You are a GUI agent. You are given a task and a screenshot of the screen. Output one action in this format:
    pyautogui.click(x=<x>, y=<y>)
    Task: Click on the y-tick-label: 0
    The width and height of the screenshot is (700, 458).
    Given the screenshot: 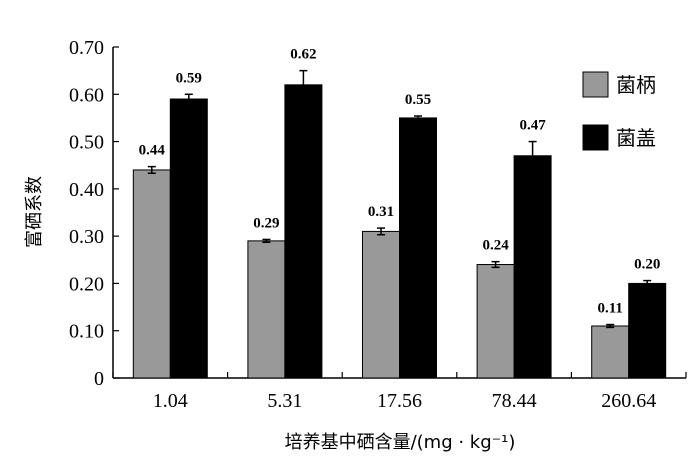 What is the action you would take?
    pyautogui.click(x=99, y=379)
    